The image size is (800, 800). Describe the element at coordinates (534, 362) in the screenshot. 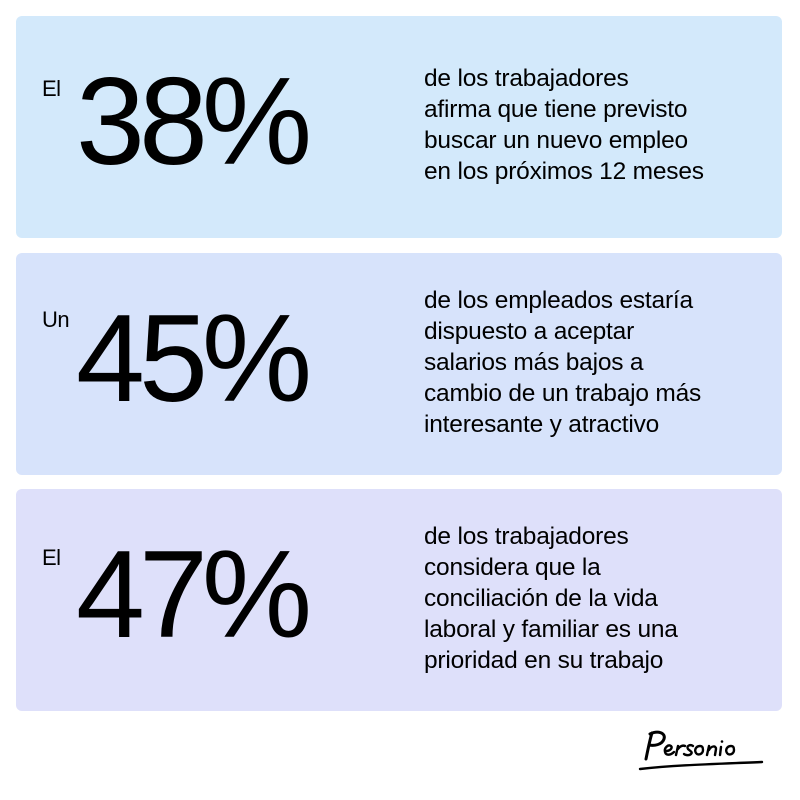

I see `stat-description-line: salarios más bajos a` at that location.